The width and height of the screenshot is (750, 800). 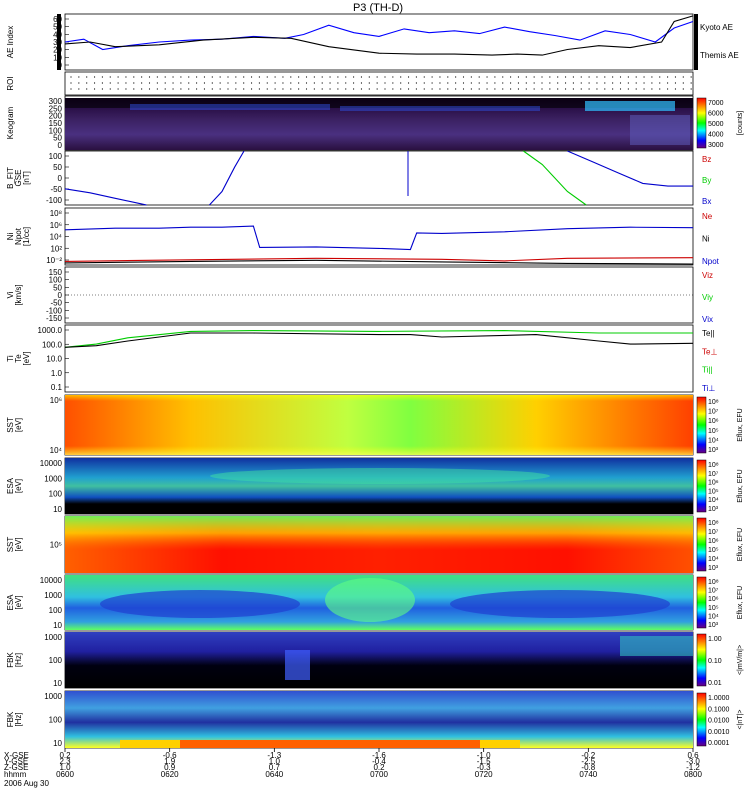 What do you see at coordinates (484, 755) in the screenshot?
I see `footer-value-x: -1.0` at bounding box center [484, 755].